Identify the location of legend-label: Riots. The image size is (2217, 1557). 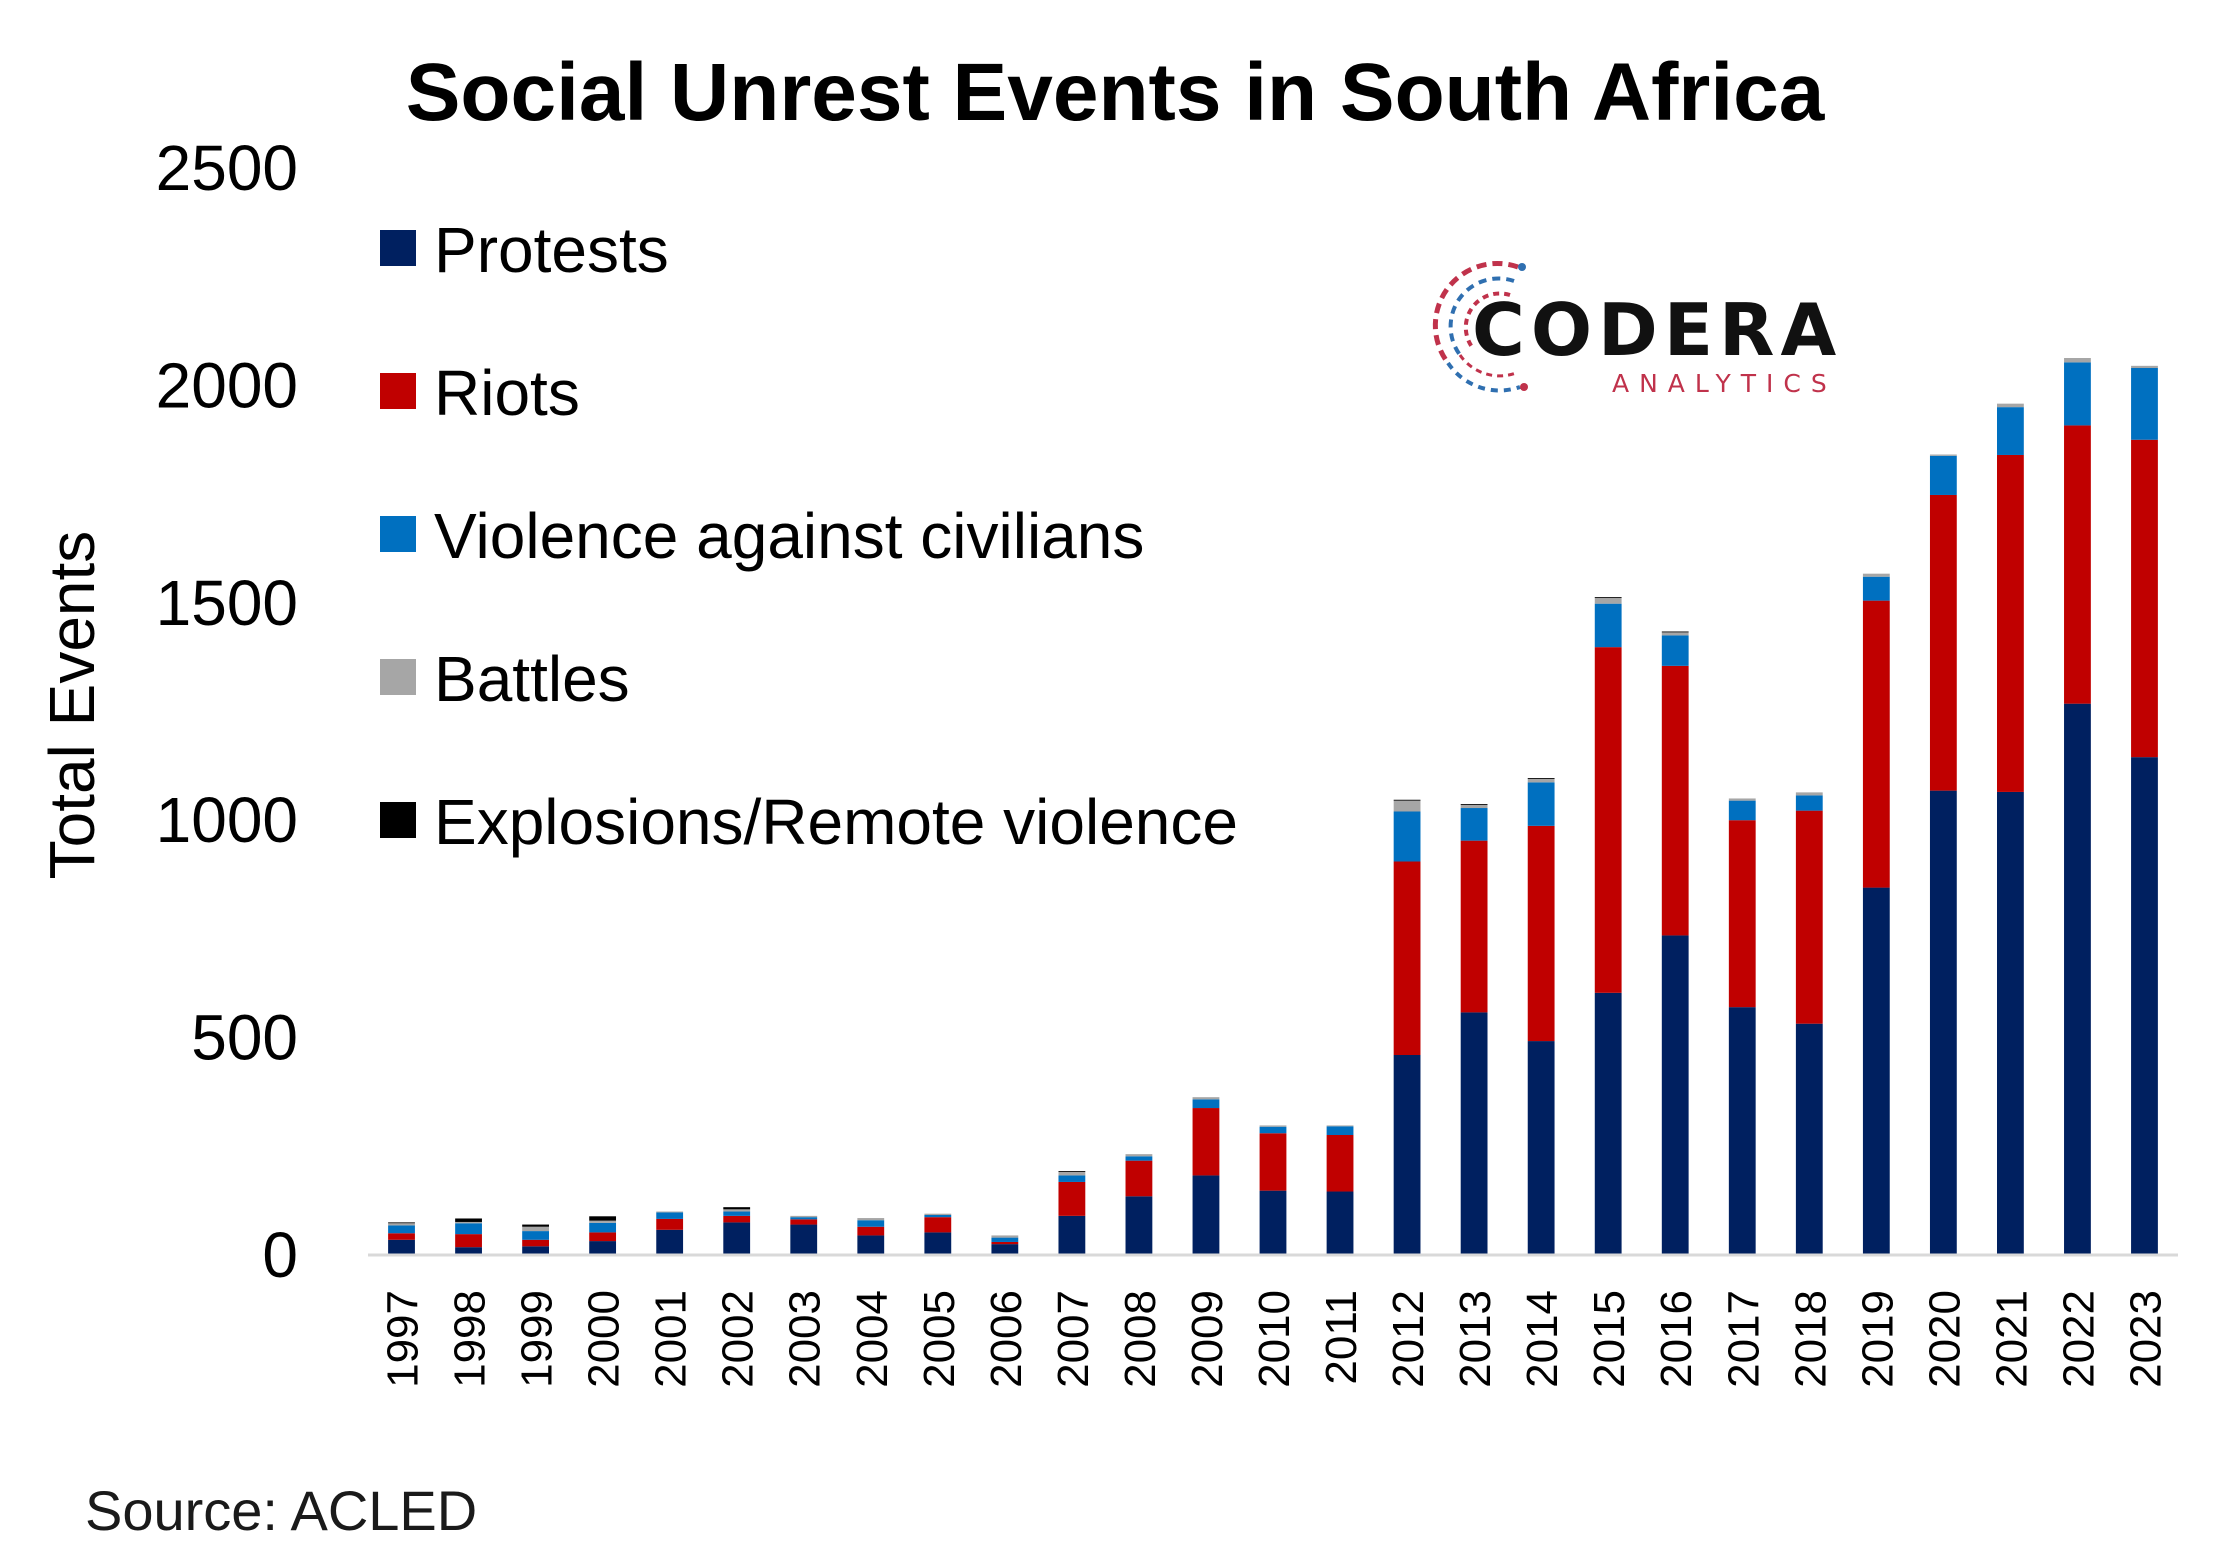
(507, 393).